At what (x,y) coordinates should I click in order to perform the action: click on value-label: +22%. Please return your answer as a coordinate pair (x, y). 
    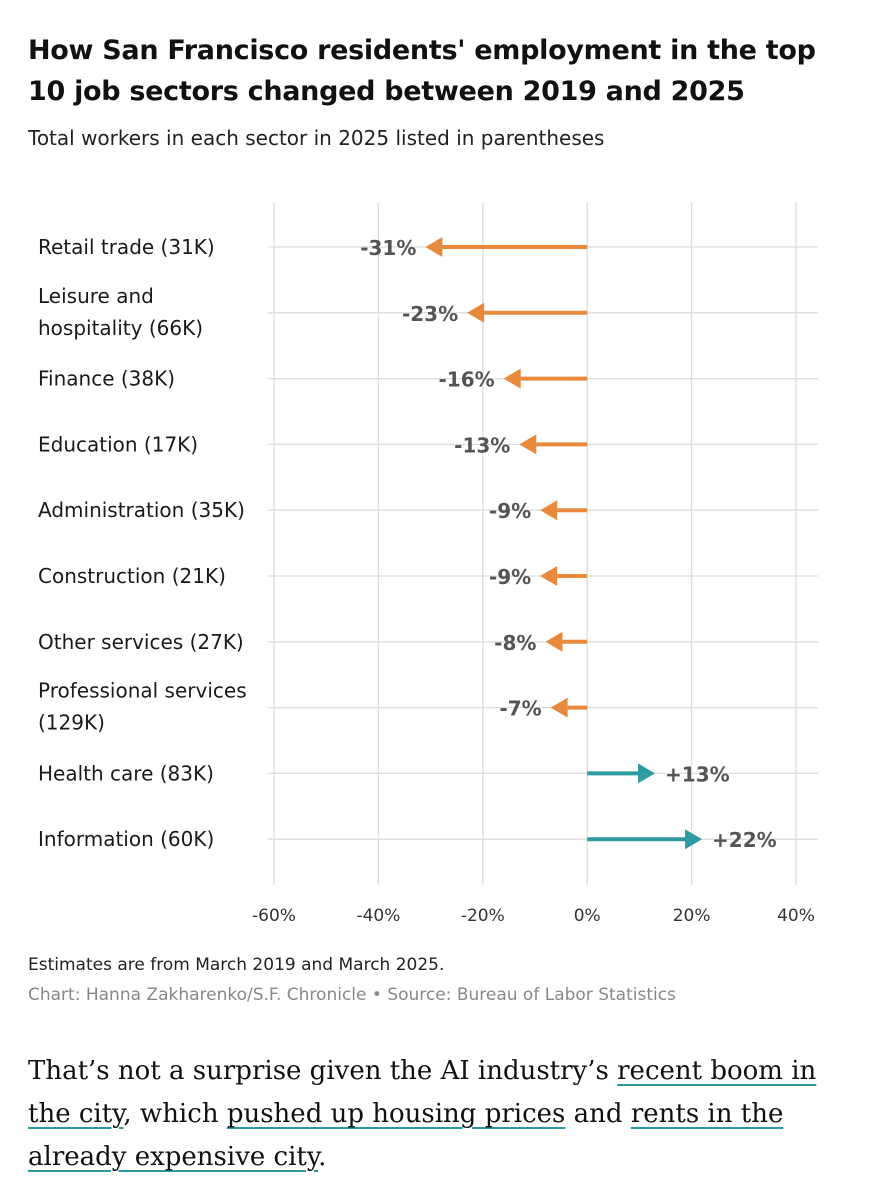
    Looking at the image, I should click on (744, 840).